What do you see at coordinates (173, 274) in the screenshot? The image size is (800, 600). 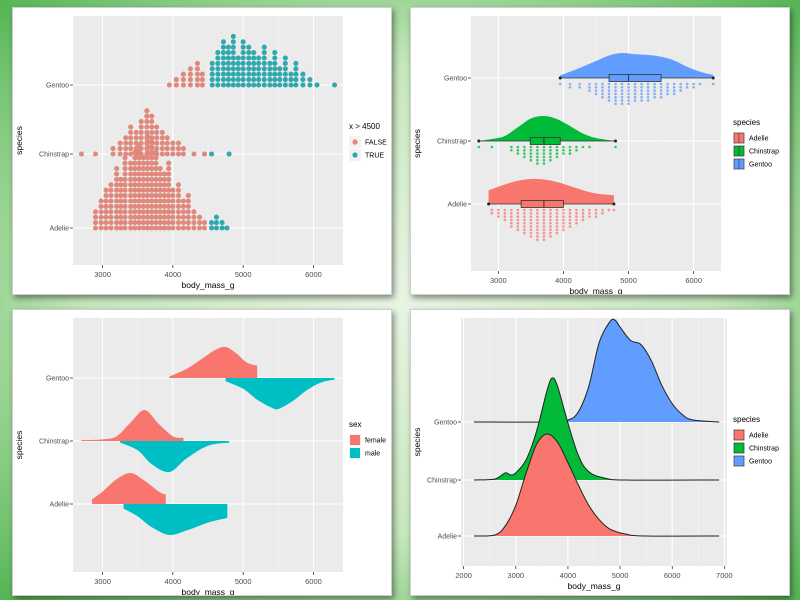 I see `x-tick-label: 4000` at bounding box center [173, 274].